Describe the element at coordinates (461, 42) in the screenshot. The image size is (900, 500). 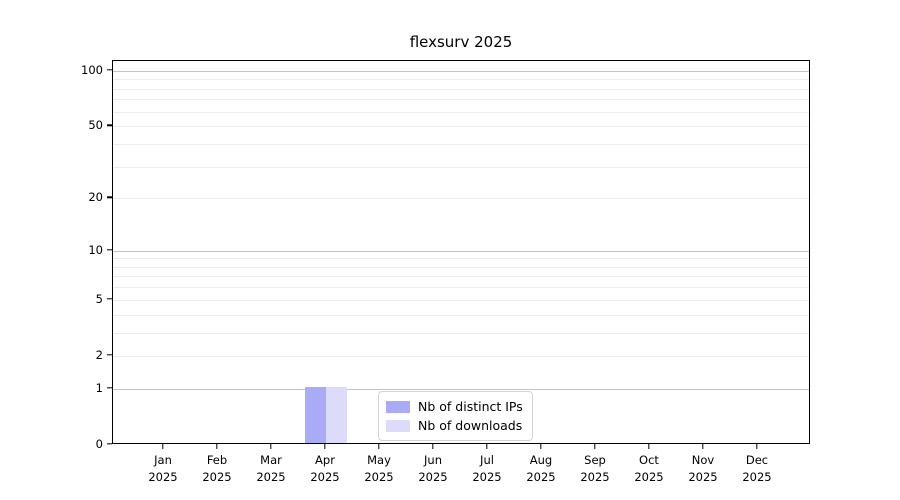
I see `chart-title: flexsurv 2025` at that location.